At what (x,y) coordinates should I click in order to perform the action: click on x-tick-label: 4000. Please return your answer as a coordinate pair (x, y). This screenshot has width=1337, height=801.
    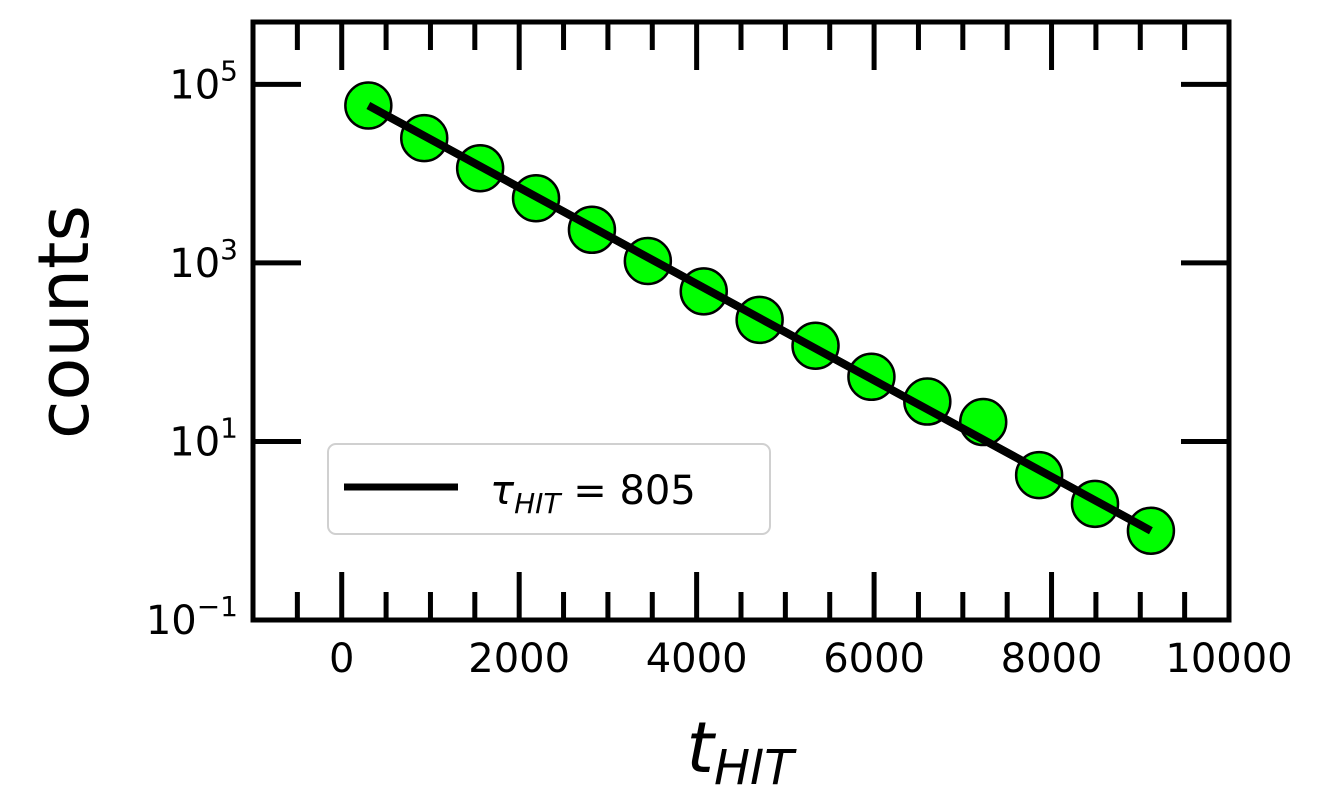
    Looking at the image, I should click on (697, 659).